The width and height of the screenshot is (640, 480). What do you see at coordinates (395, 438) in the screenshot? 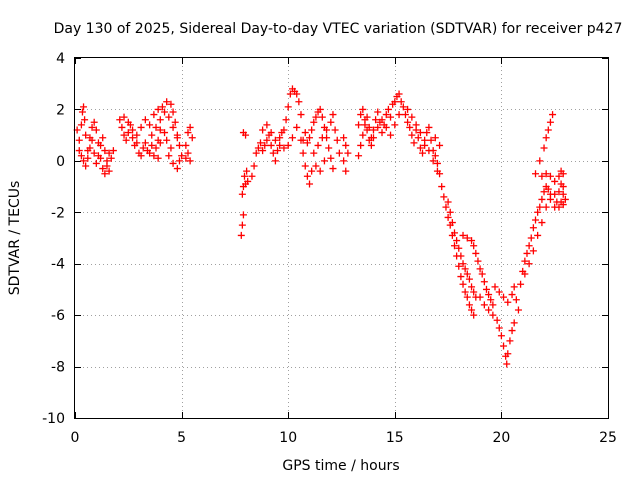
I see `x-tick-label: 15` at bounding box center [395, 438].